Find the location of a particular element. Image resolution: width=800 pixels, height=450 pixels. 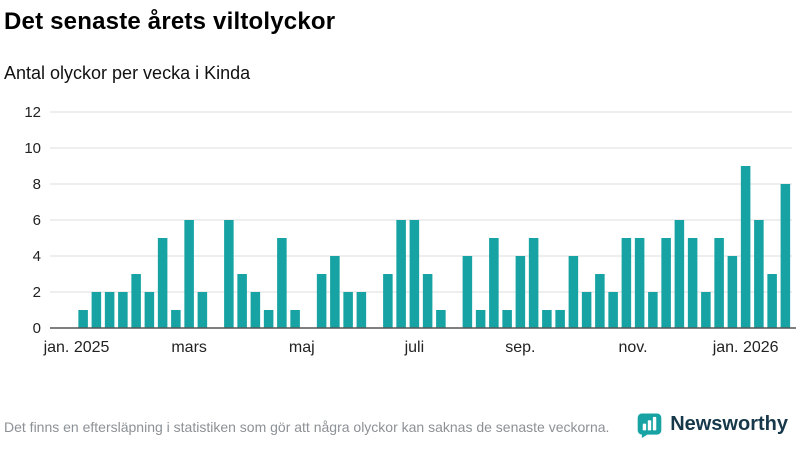

x-axis-tick-label: jan. 2025 is located at coordinates (76, 347).